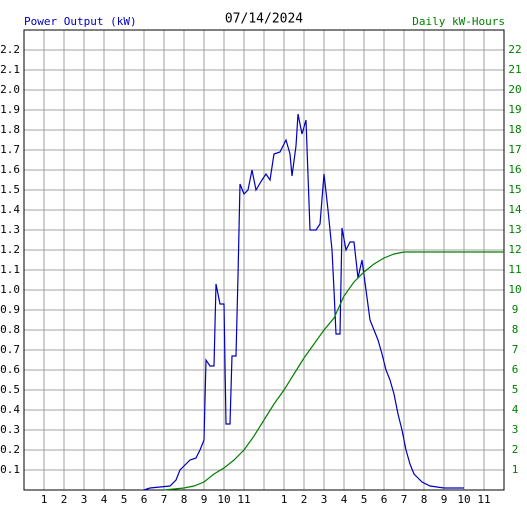 The image size is (527, 510). What do you see at coordinates (515, 309) in the screenshot?
I see `y2-tick-label: 9` at bounding box center [515, 309].